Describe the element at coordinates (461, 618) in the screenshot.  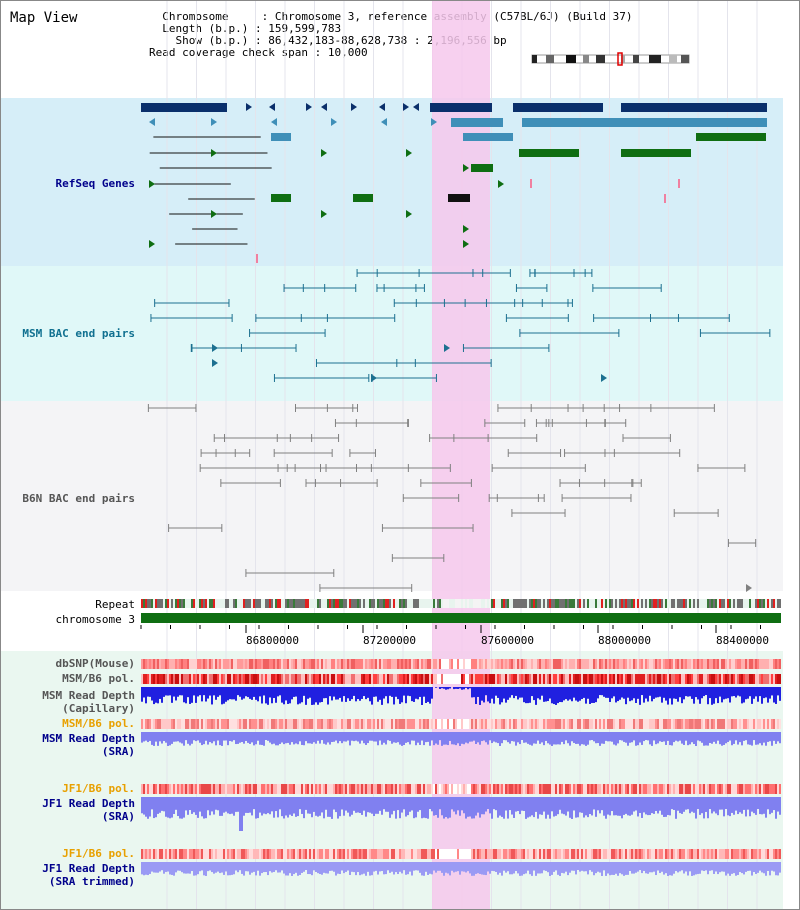
I see `chromosome-bar` at that location.